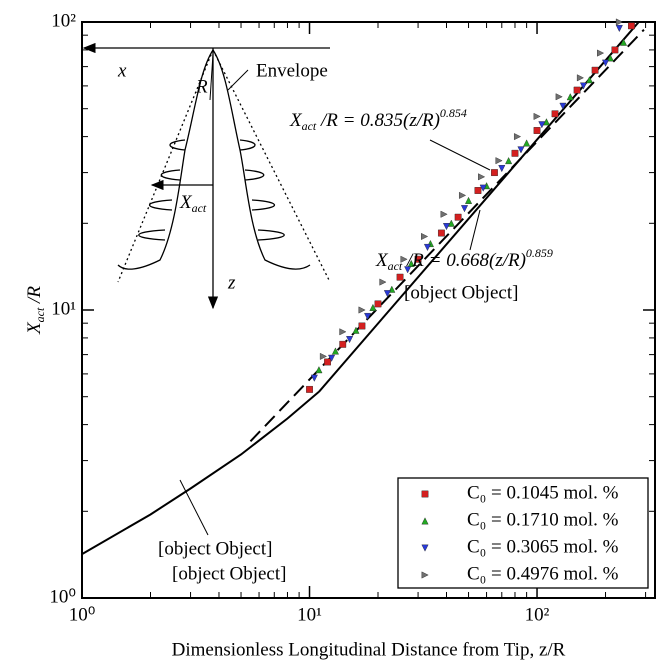 The height and width of the screenshot is (669, 656). Describe the element at coordinates (63, 308) in the screenshot. I see `y-tick-label: 10¹` at that location.